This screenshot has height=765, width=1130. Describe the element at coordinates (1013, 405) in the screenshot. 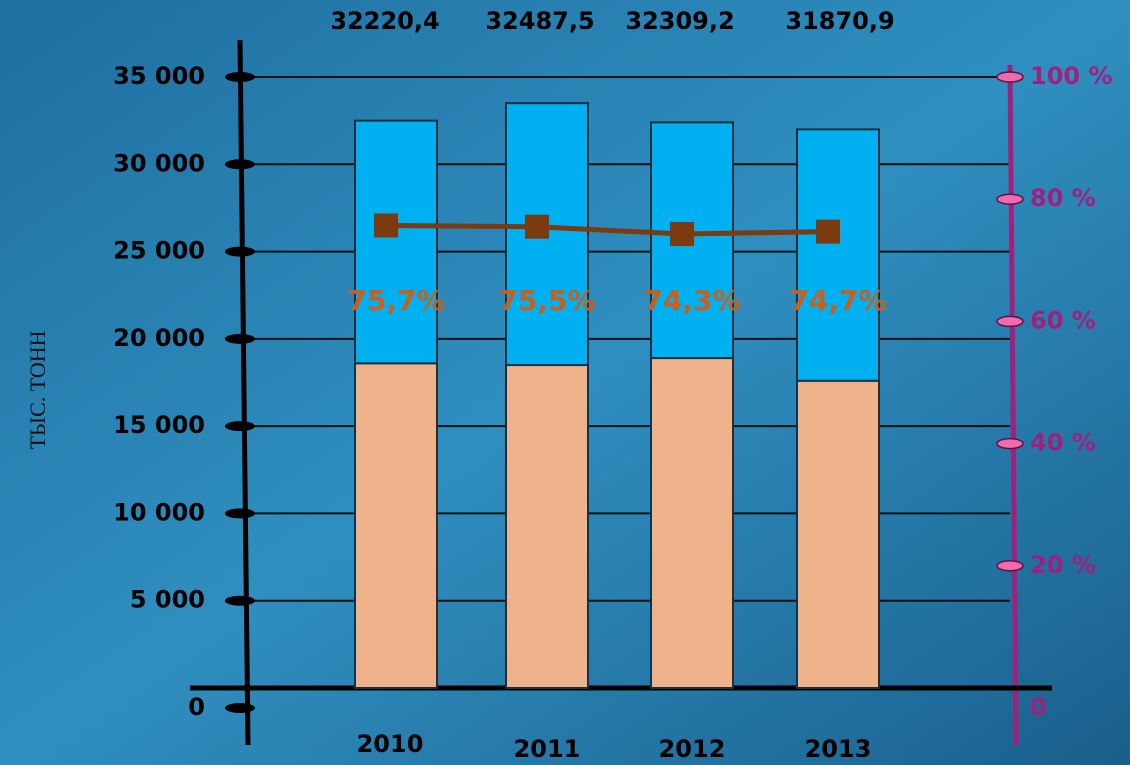

I see `y2-axis` at that location.